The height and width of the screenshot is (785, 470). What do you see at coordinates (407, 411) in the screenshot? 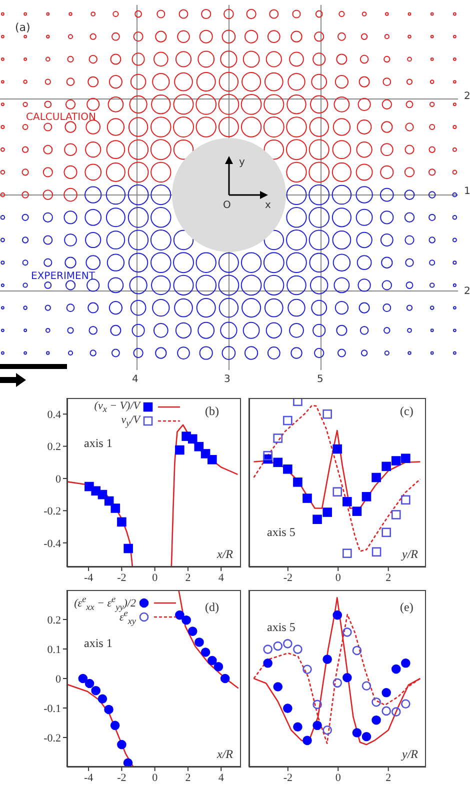
I see `annotation: (c)` at bounding box center [407, 411].